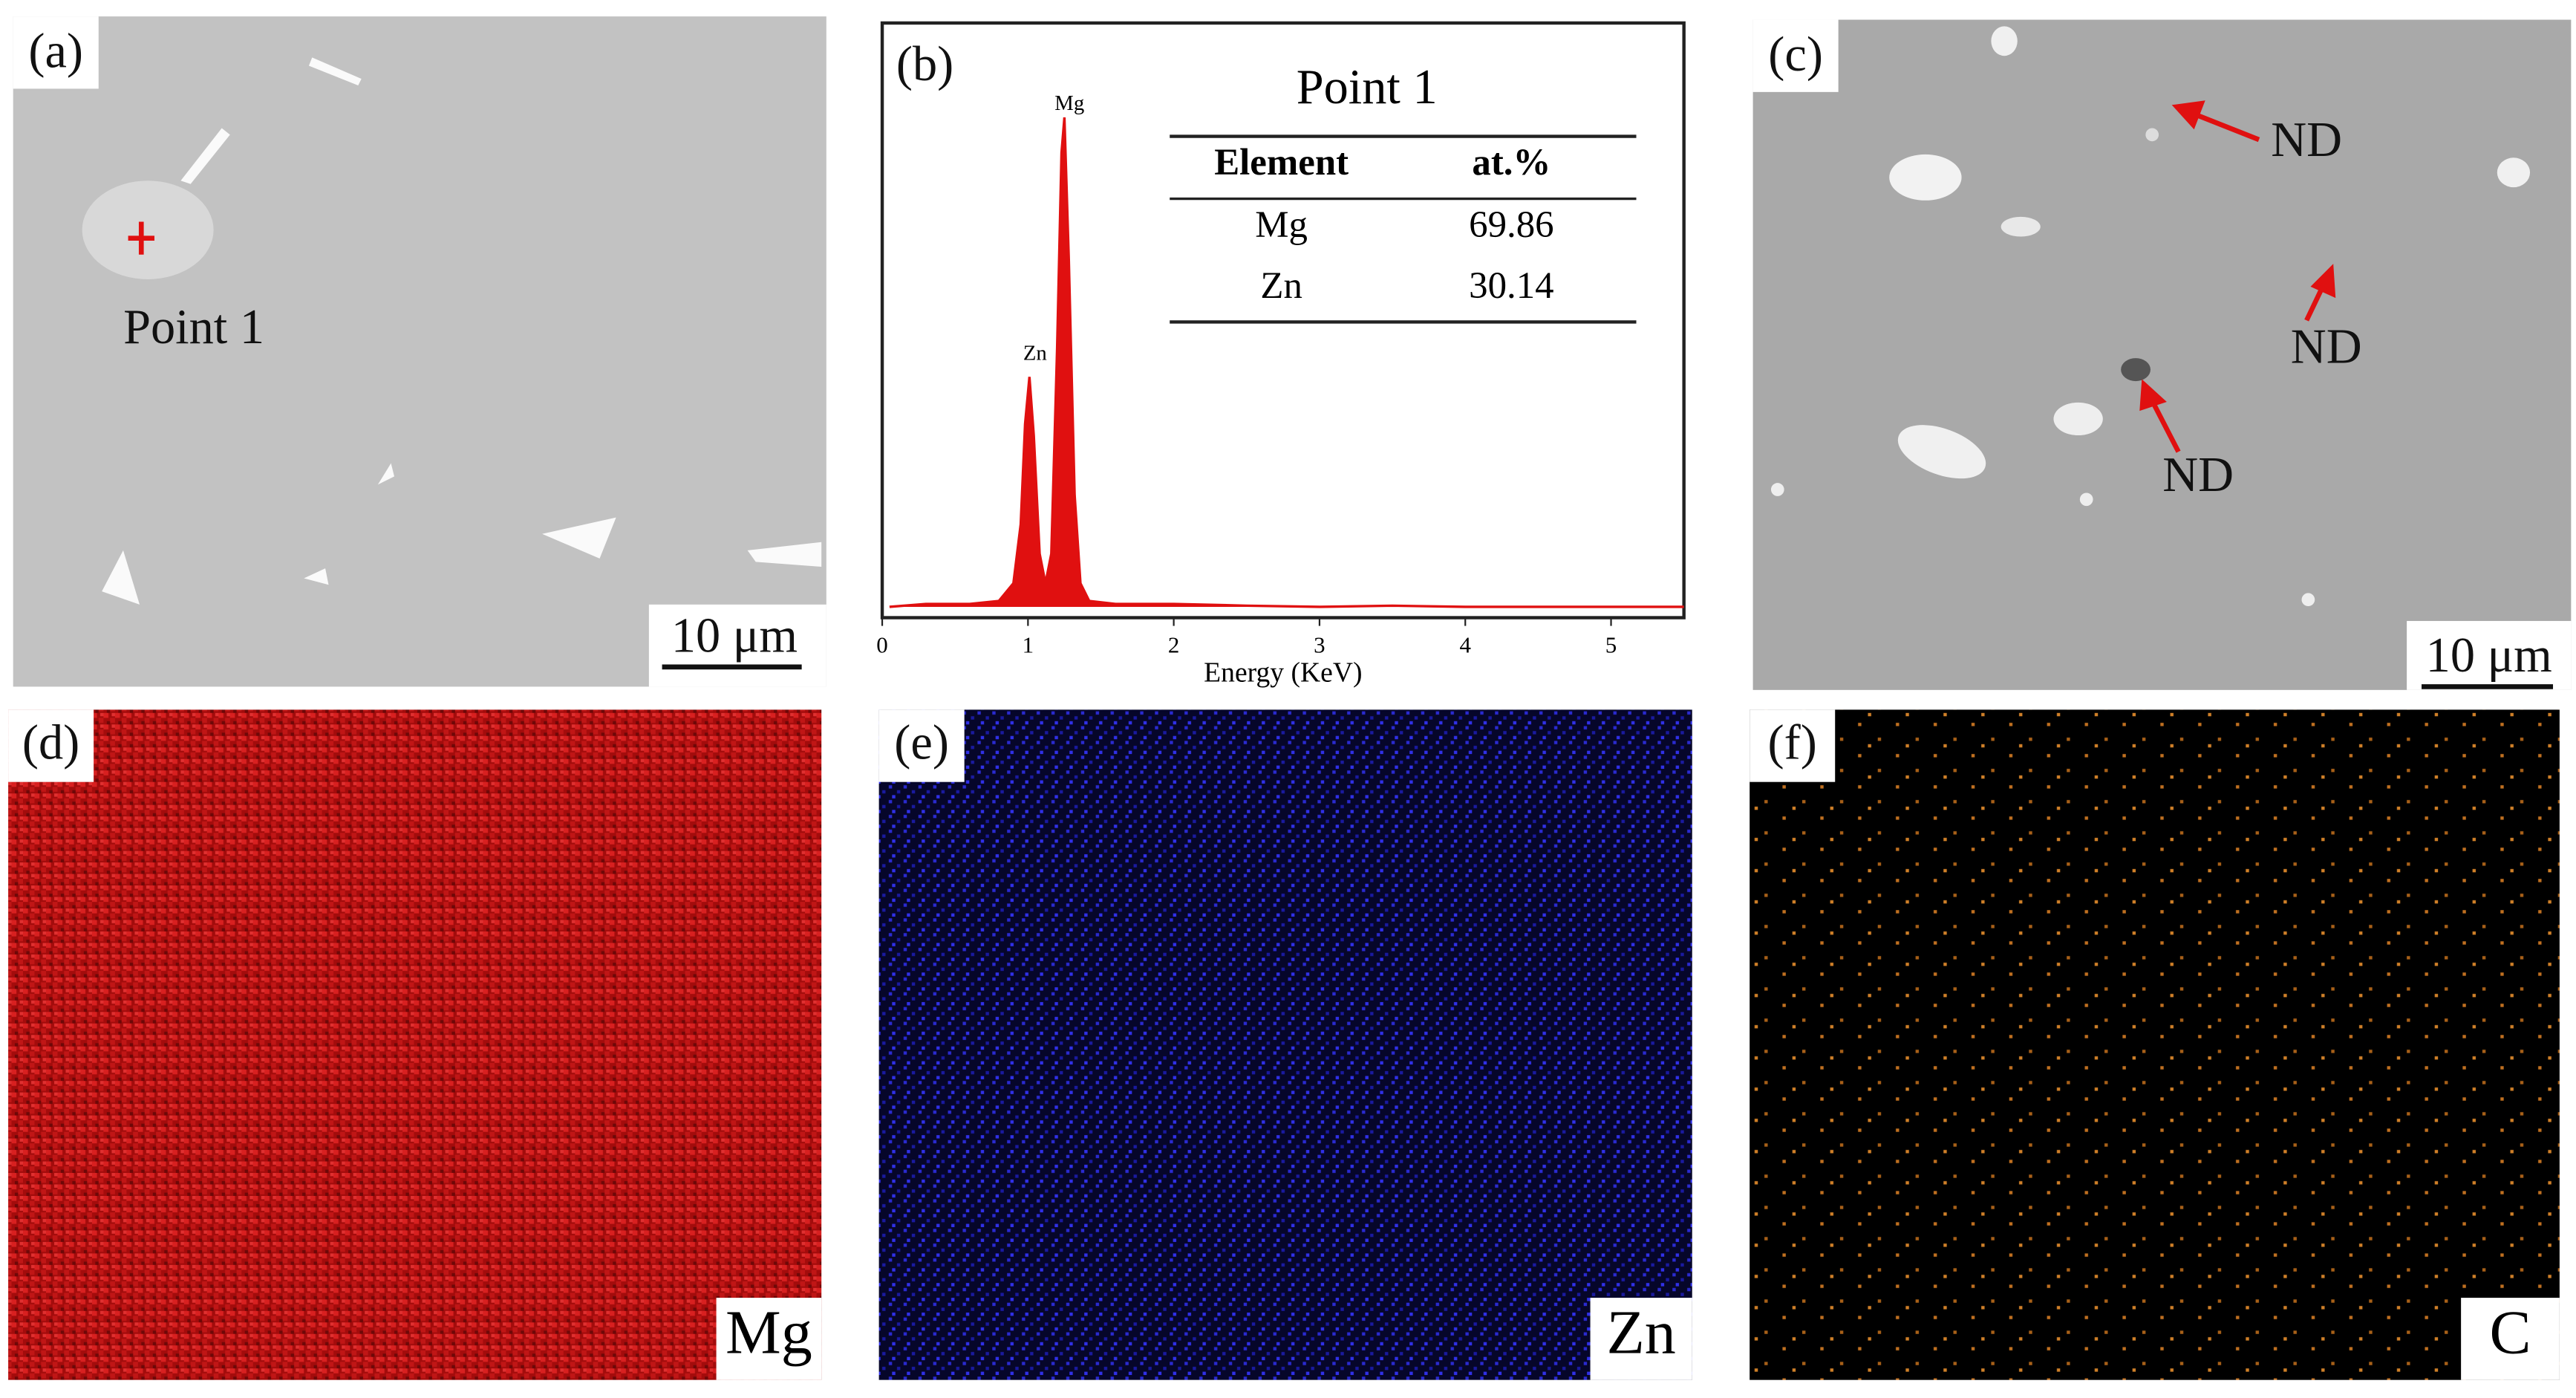 Image resolution: width=2576 pixels, height=1398 pixels. I want to click on element-label: C, so click(2510, 1333).